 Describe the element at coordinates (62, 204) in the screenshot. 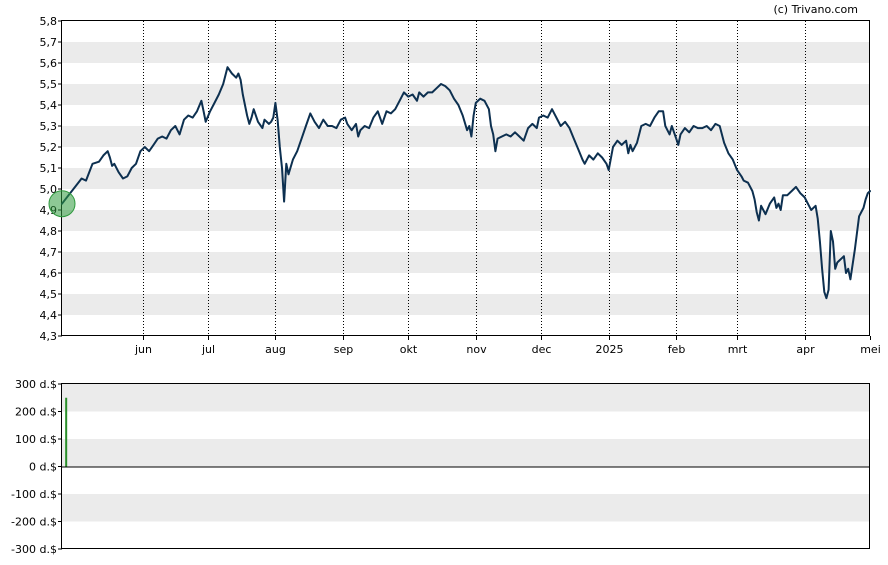

I see `start-marker` at that location.